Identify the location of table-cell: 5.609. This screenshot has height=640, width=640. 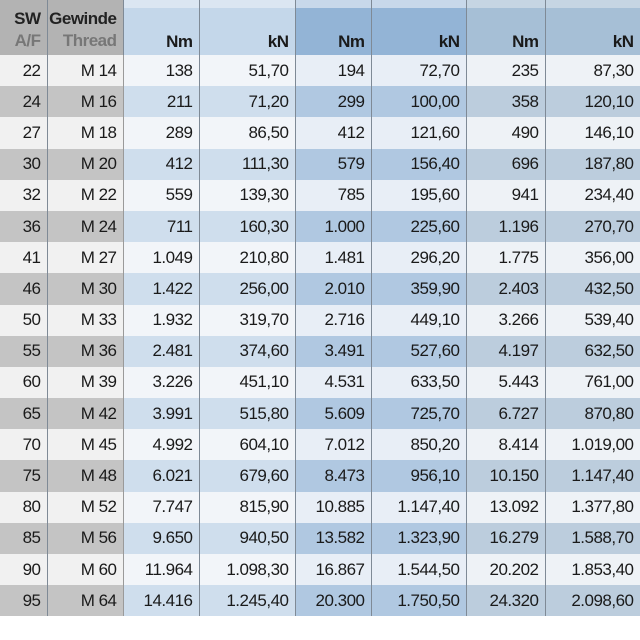
(333, 414).